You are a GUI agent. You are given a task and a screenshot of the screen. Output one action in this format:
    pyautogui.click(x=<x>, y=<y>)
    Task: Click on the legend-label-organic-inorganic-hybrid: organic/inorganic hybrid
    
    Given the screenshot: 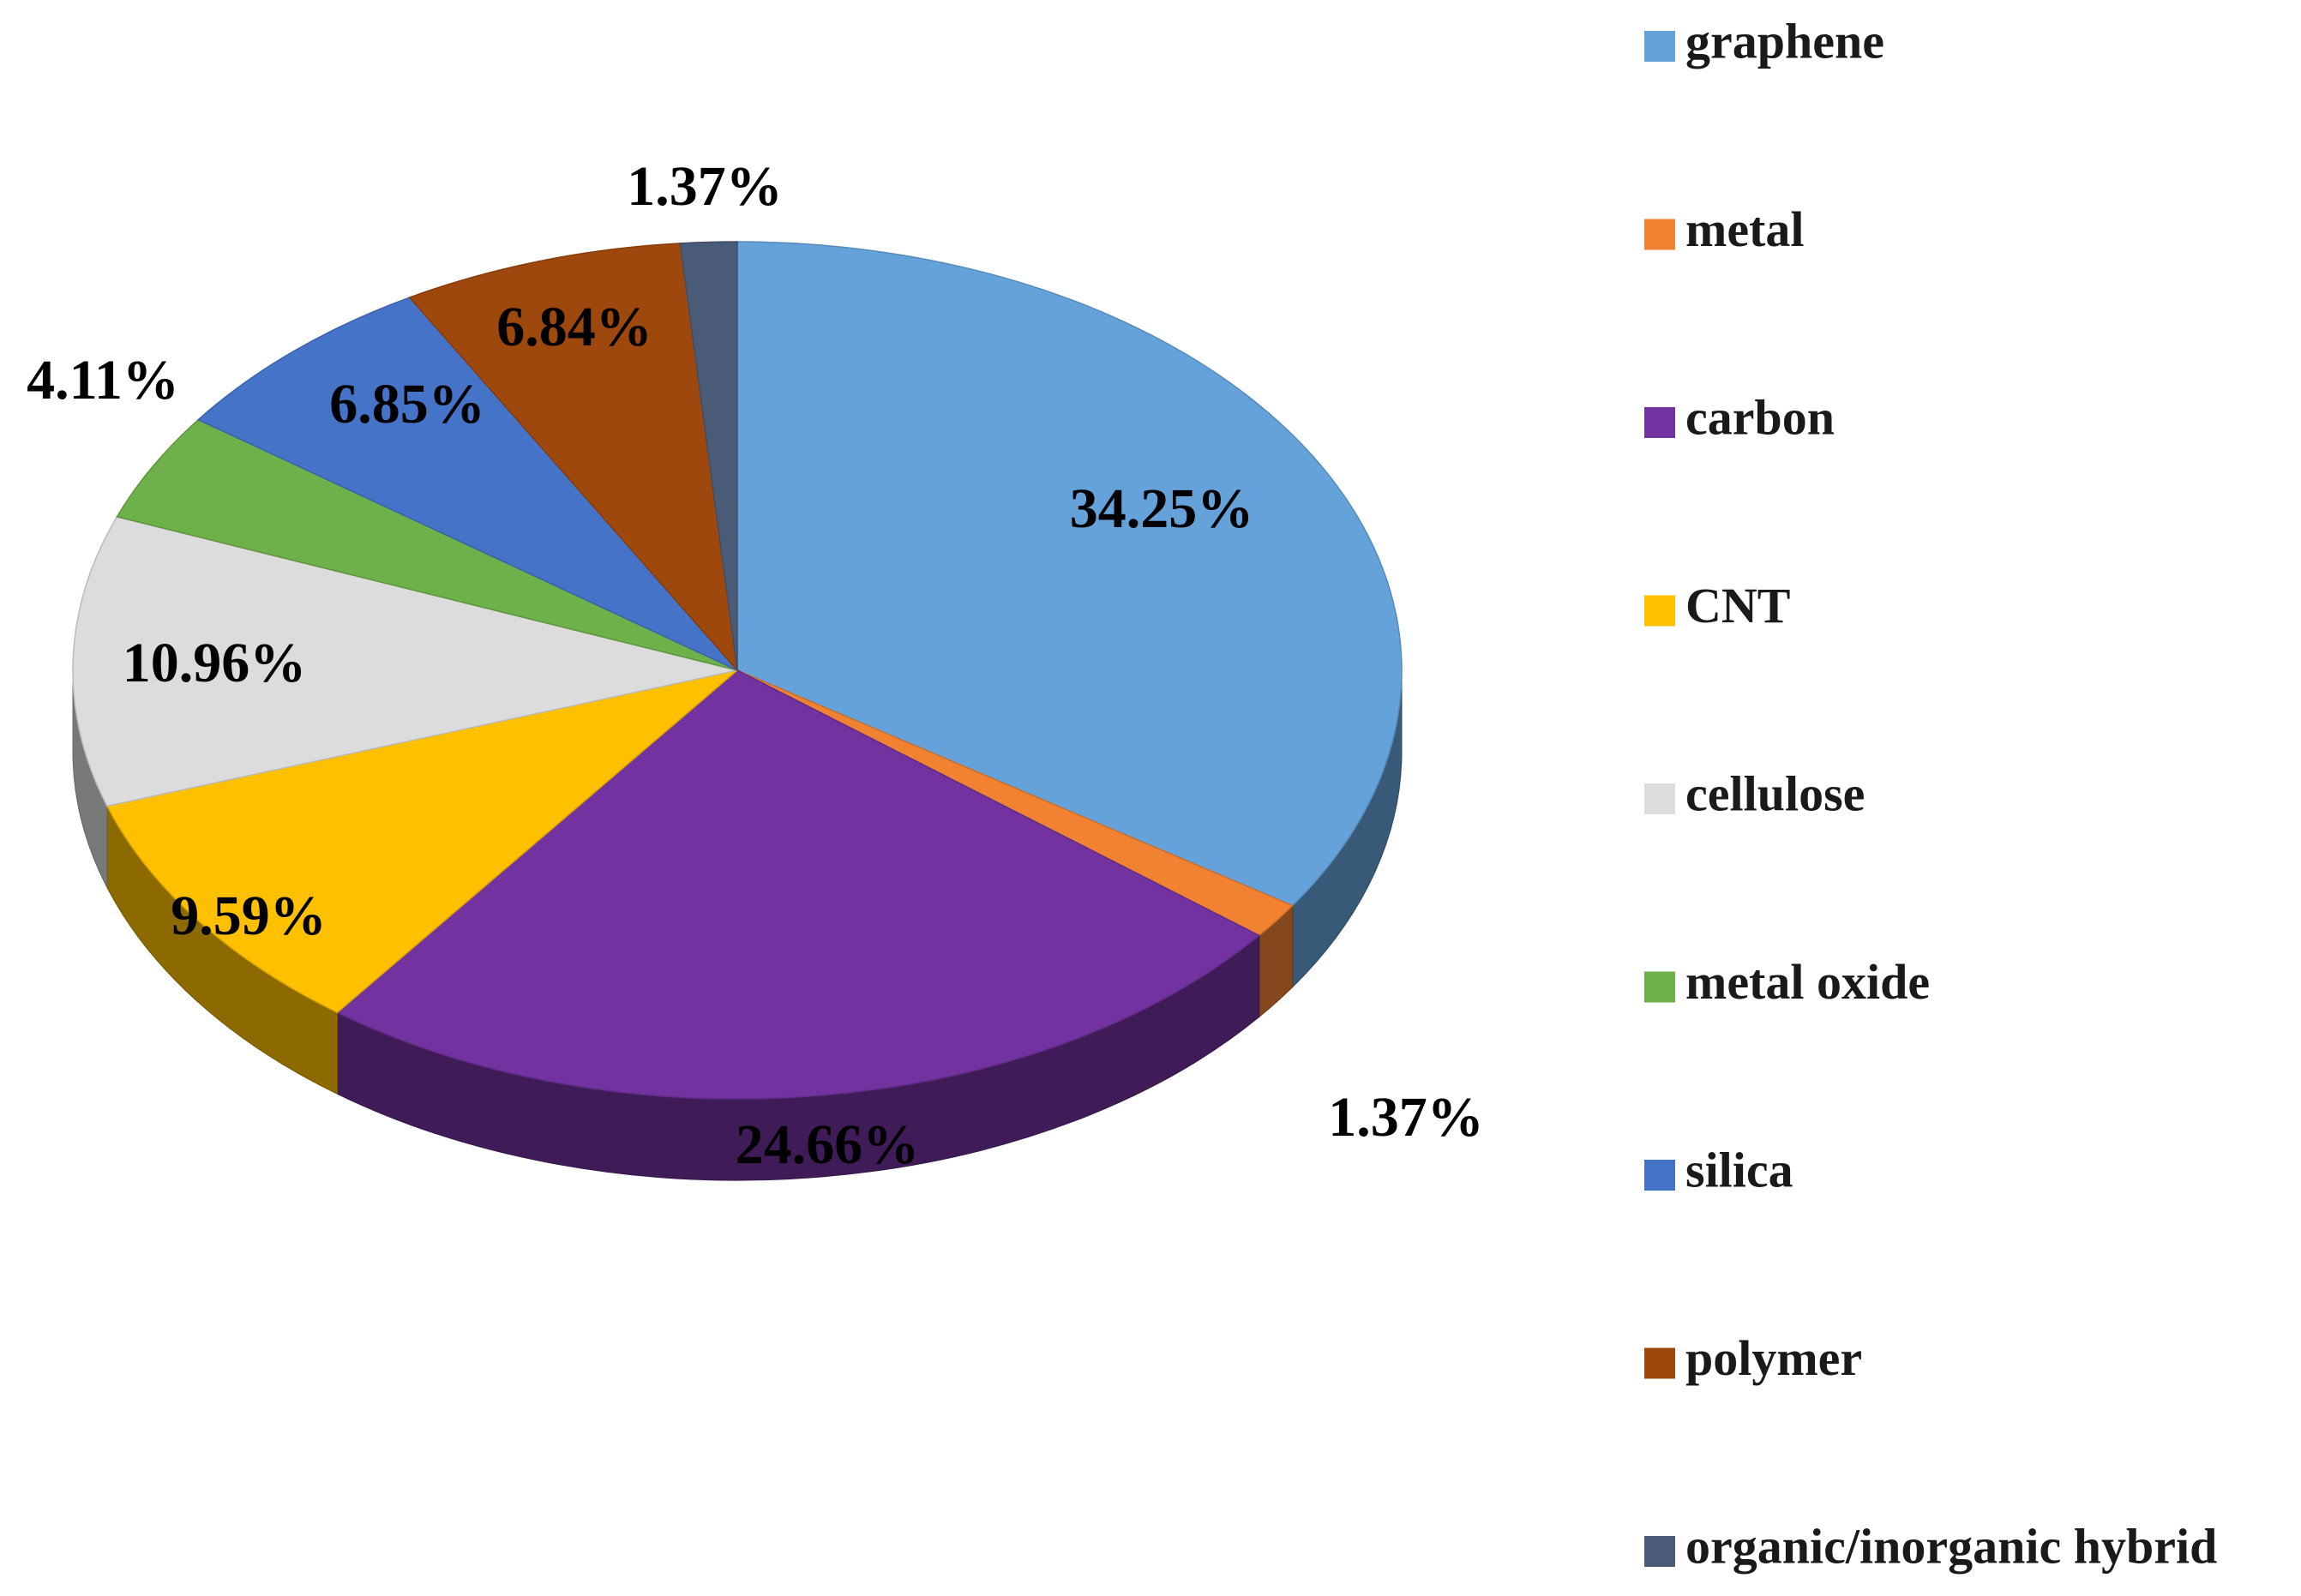 What is the action you would take?
    pyautogui.click(x=1951, y=1546)
    